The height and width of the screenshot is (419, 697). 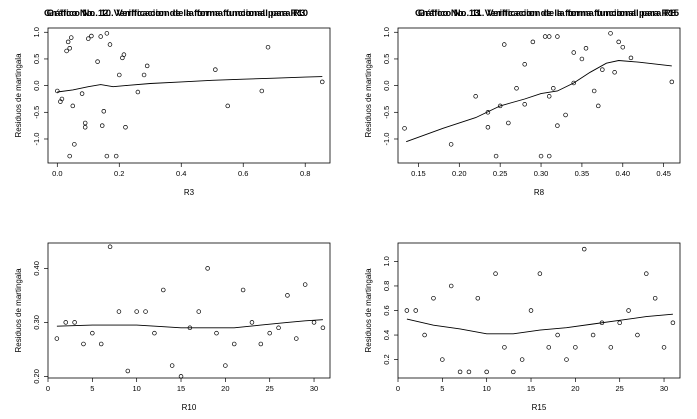 I want to click on x-tick-label: 0.30, so click(x=541, y=173).